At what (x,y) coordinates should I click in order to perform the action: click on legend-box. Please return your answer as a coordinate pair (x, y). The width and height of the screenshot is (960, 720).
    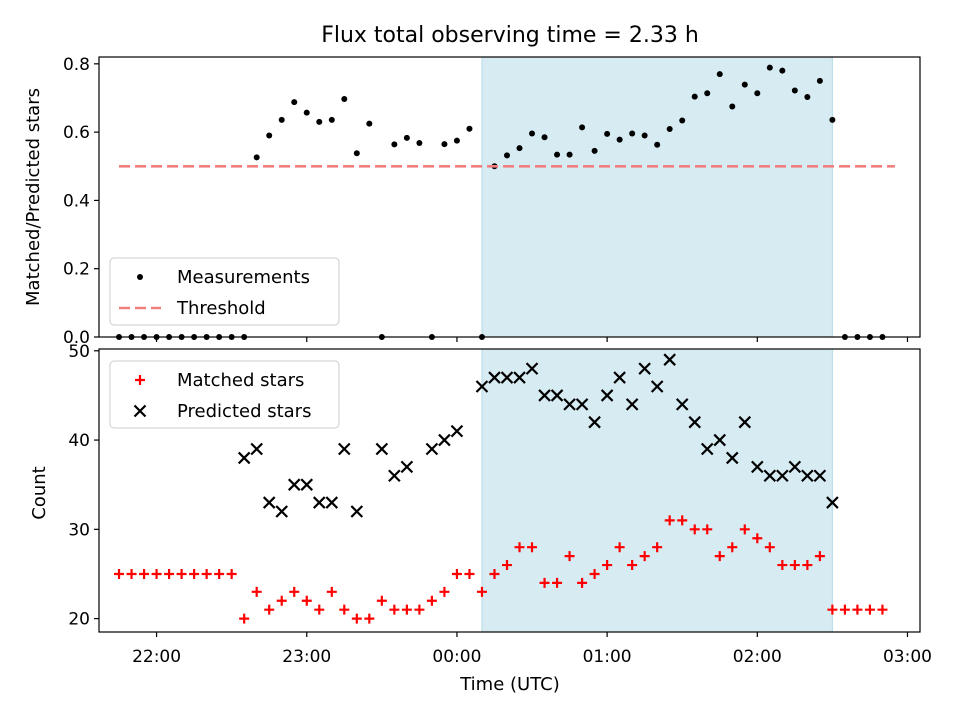
    Looking at the image, I should click on (224, 291).